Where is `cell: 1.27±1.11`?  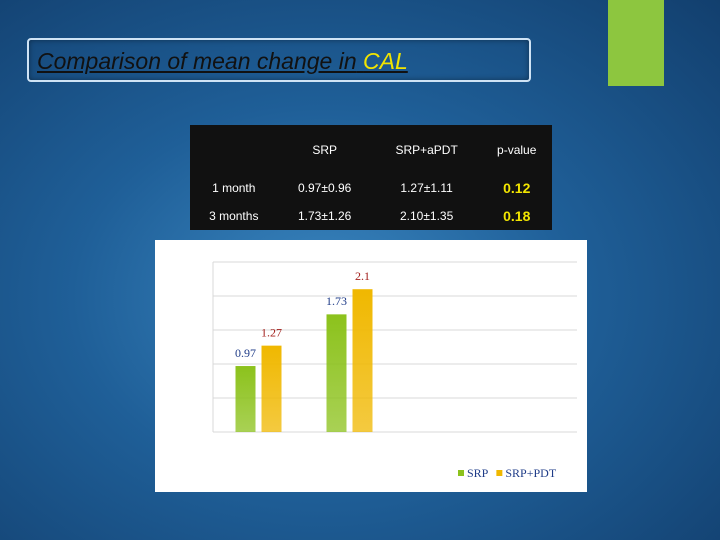 cell: 1.27±1.11 is located at coordinates (426, 188).